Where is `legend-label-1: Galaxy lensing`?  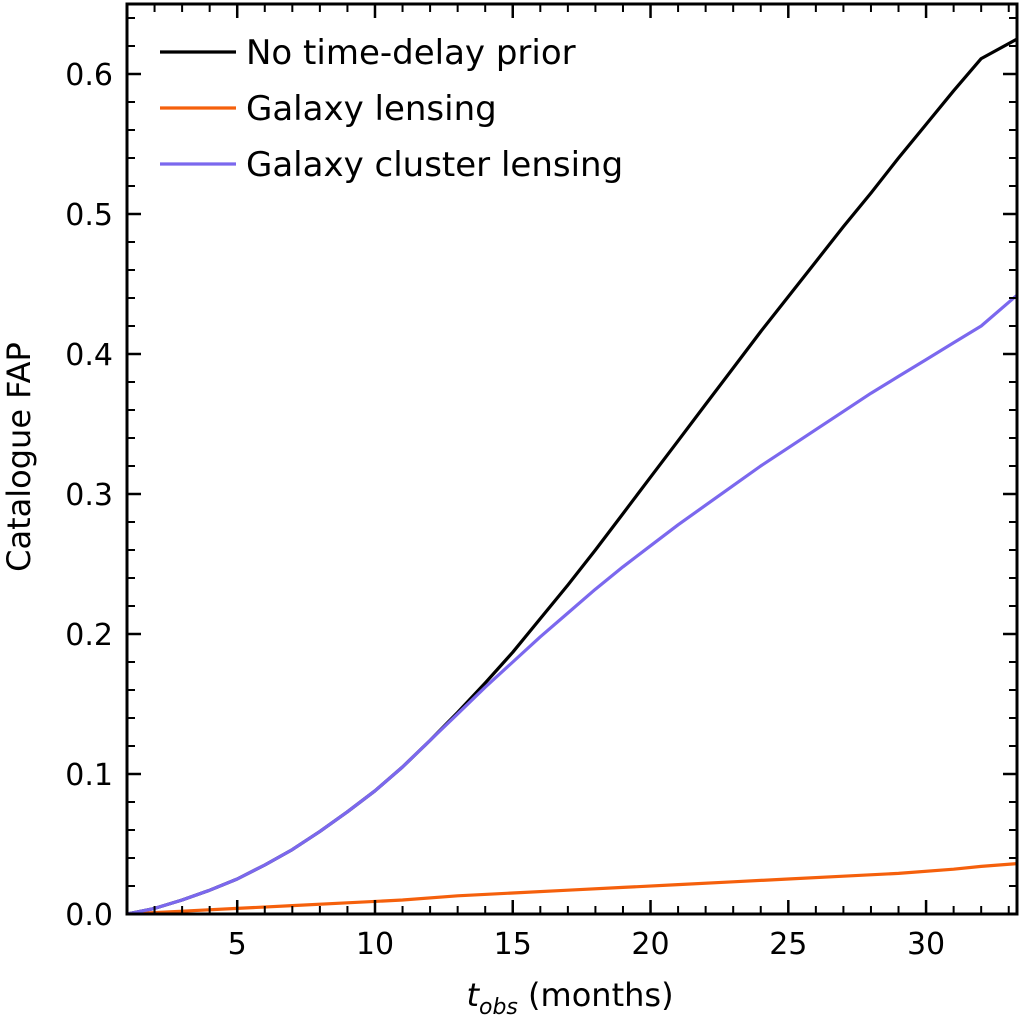 legend-label-1: Galaxy lensing is located at coordinates (371, 109).